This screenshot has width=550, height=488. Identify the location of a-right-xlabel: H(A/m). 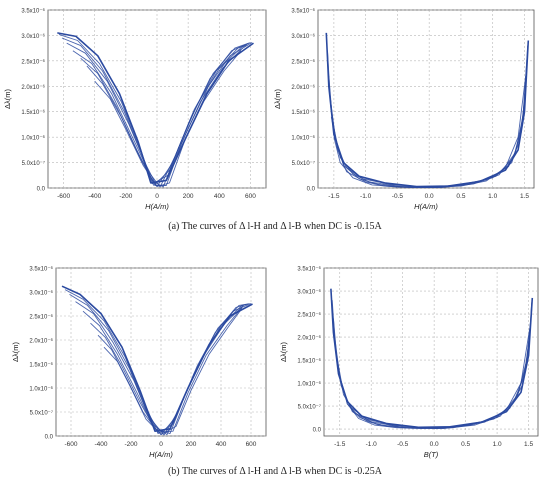
(426, 206).